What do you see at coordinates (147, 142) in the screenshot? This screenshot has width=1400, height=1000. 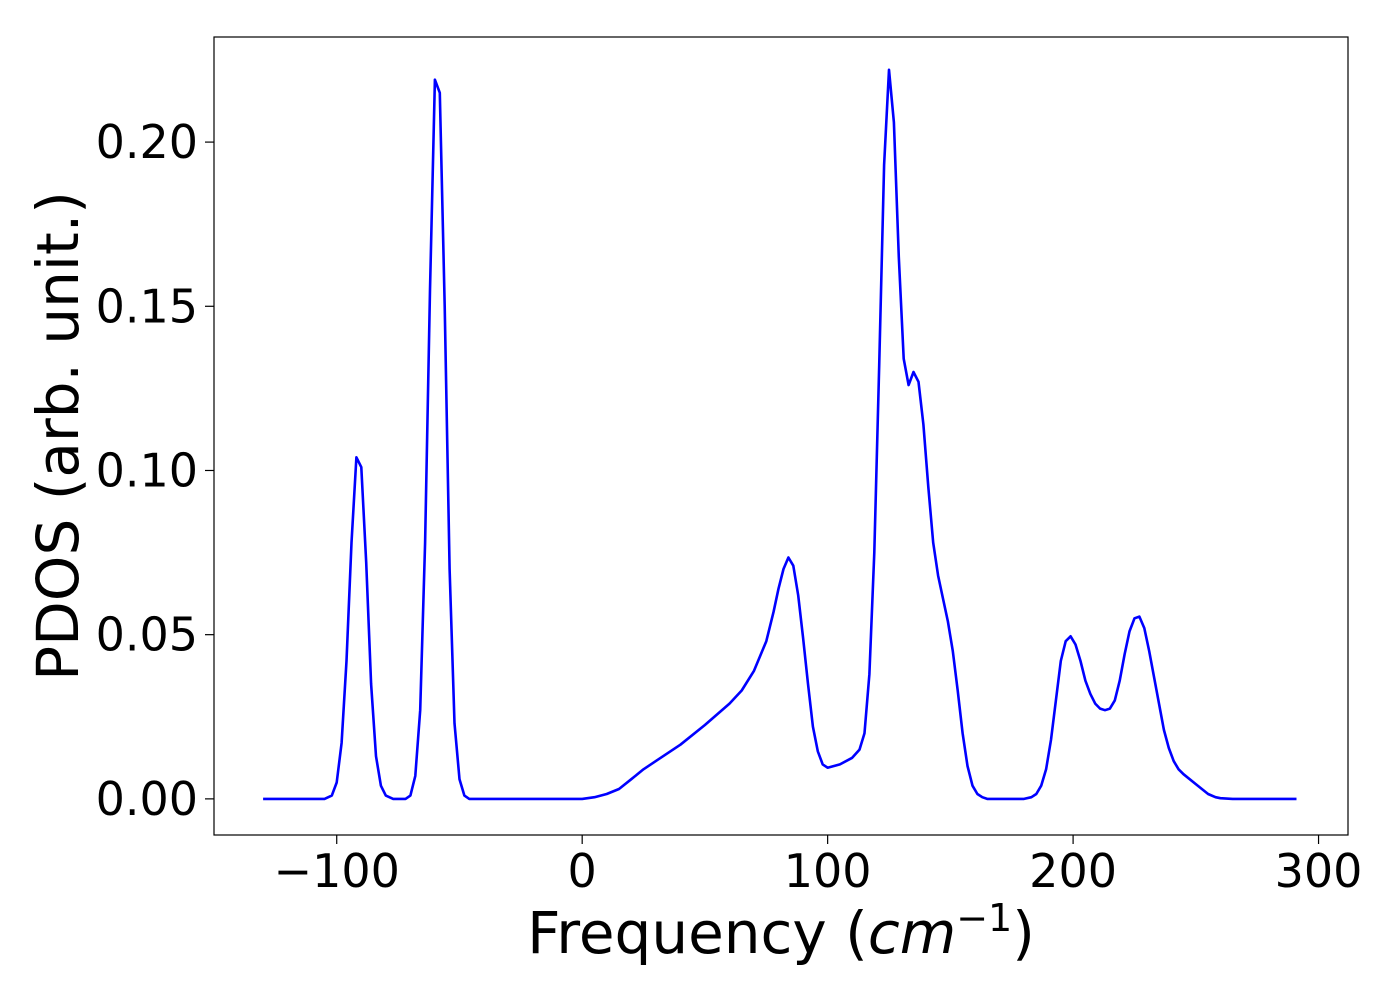 I see `y-tick-label: 0.20` at bounding box center [147, 142].